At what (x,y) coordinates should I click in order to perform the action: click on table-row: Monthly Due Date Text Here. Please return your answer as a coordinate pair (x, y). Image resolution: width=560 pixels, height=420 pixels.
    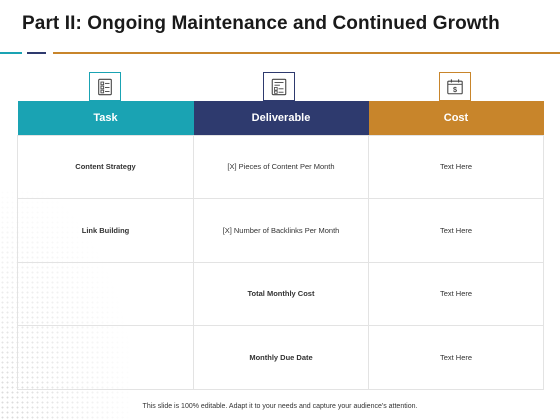
    Looking at the image, I should click on (280, 357).